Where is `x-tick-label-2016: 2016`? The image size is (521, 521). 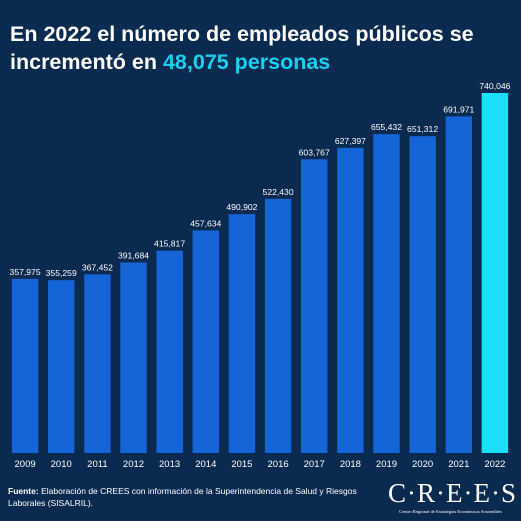
x-tick-label-2016: 2016 is located at coordinates (278, 464).